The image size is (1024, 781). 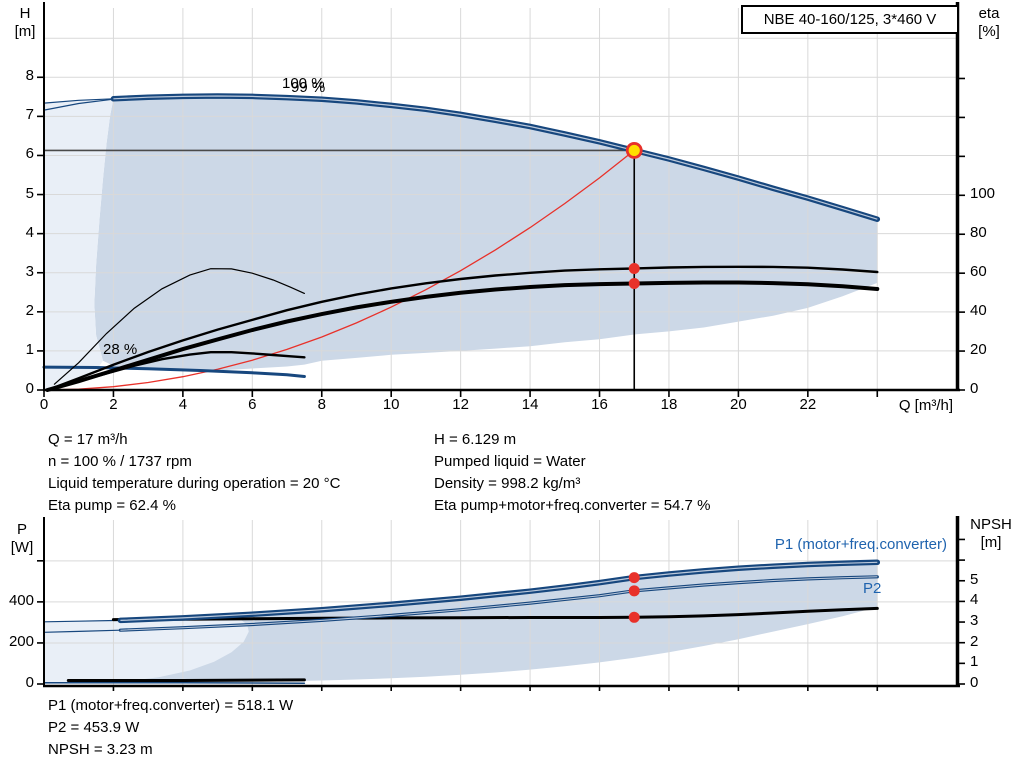 I want to click on eta-tick-label: 80, so click(x=978, y=233).